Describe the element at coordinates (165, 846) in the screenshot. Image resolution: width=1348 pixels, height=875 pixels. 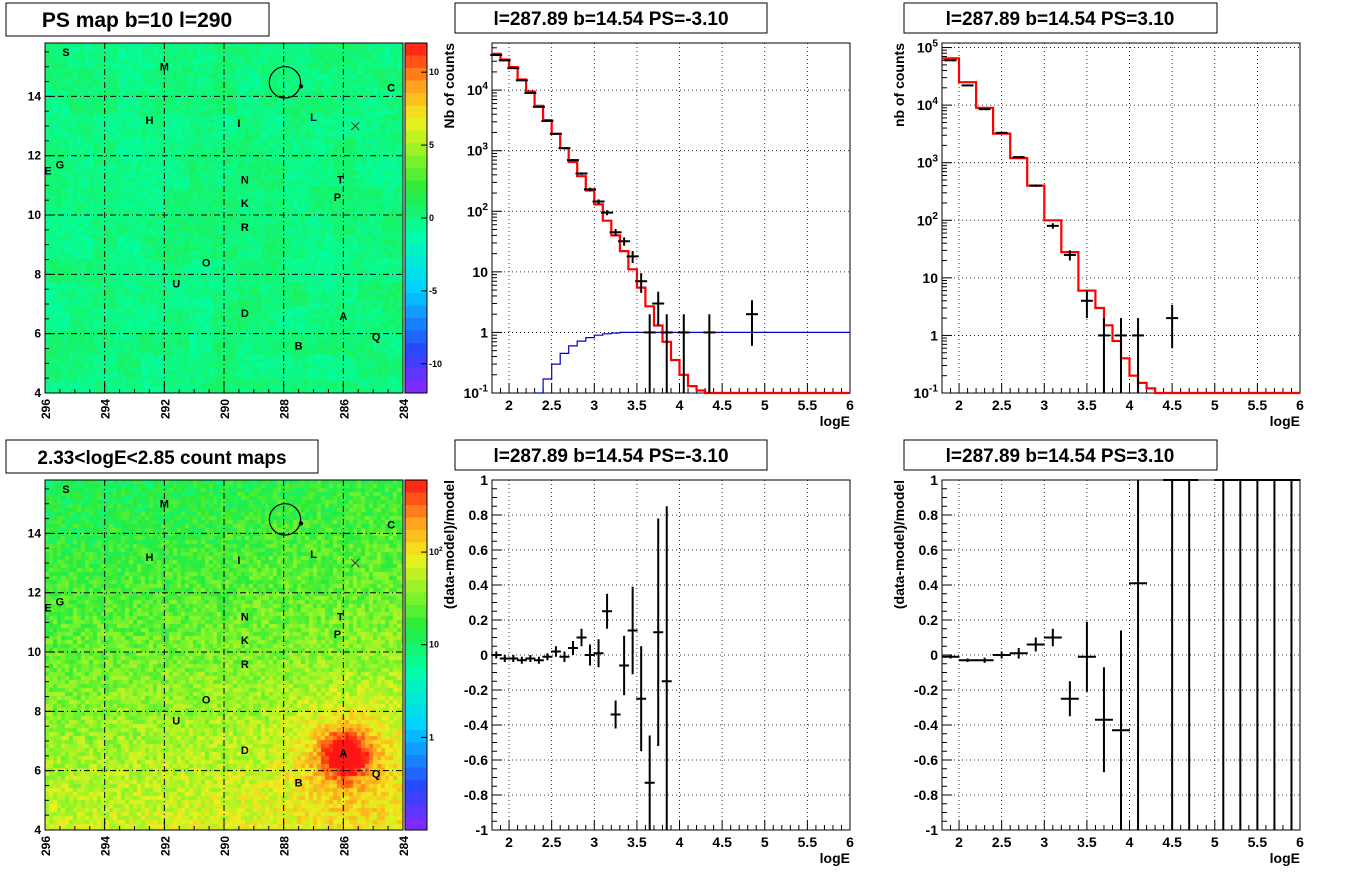
I see `x-tick-label: 292` at that location.